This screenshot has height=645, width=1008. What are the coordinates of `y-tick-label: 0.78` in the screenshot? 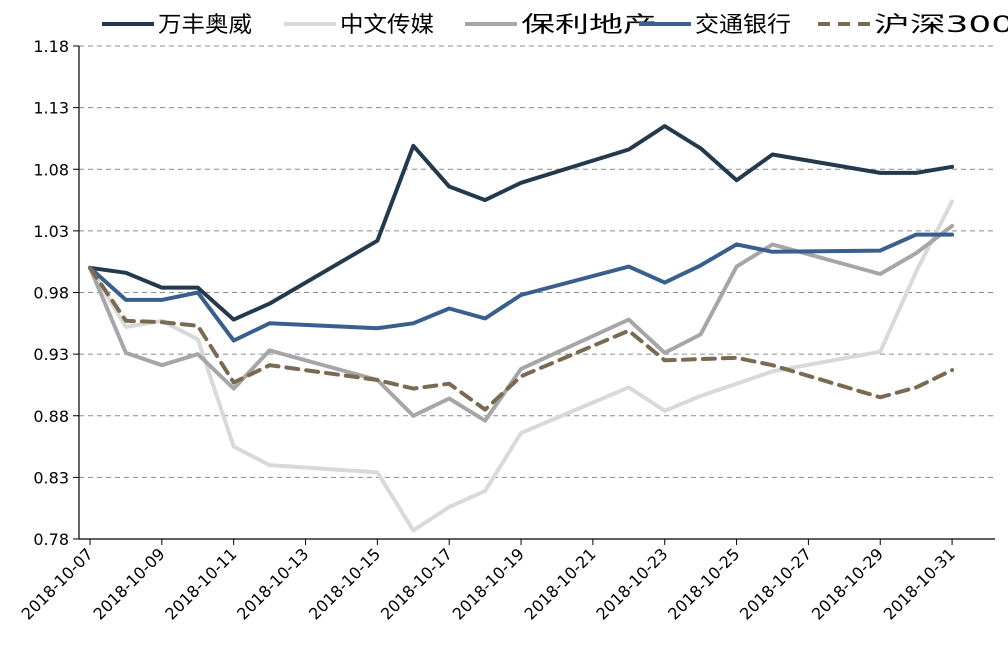 It's located at (51, 539).